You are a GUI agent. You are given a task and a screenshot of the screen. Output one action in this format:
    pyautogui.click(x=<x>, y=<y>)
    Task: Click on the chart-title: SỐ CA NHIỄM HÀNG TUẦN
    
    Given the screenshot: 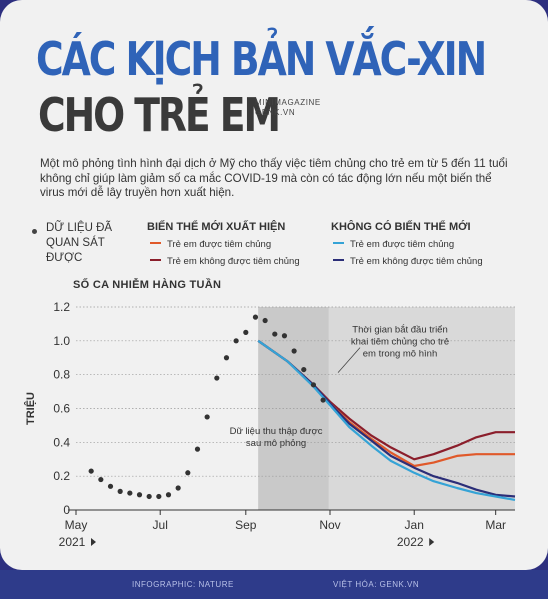 What is the action you would take?
    pyautogui.click(x=147, y=285)
    